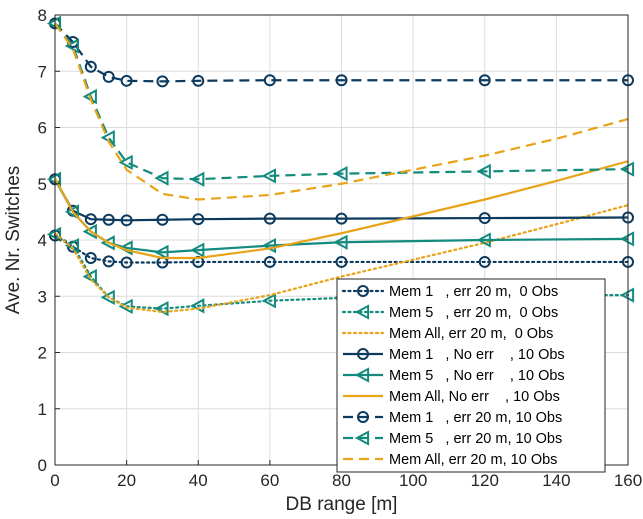 This screenshot has height=519, width=643. What do you see at coordinates (485, 480) in the screenshot?
I see `x-tick-label: 120` at bounding box center [485, 480].